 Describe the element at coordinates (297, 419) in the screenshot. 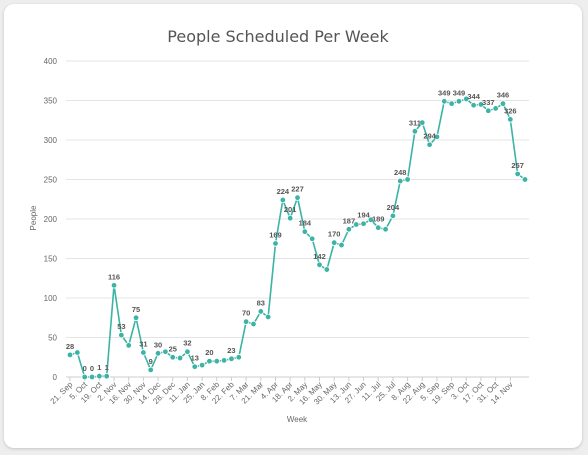

I see `x-axis-title: Week` at that location.